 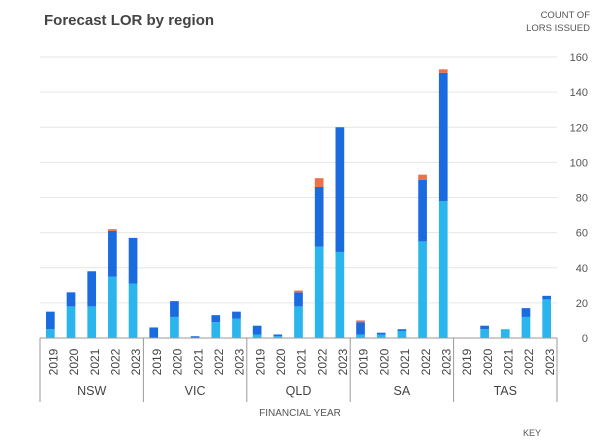 I want to click on bar-segment-nsw-2023-s2, so click(x=133, y=260).